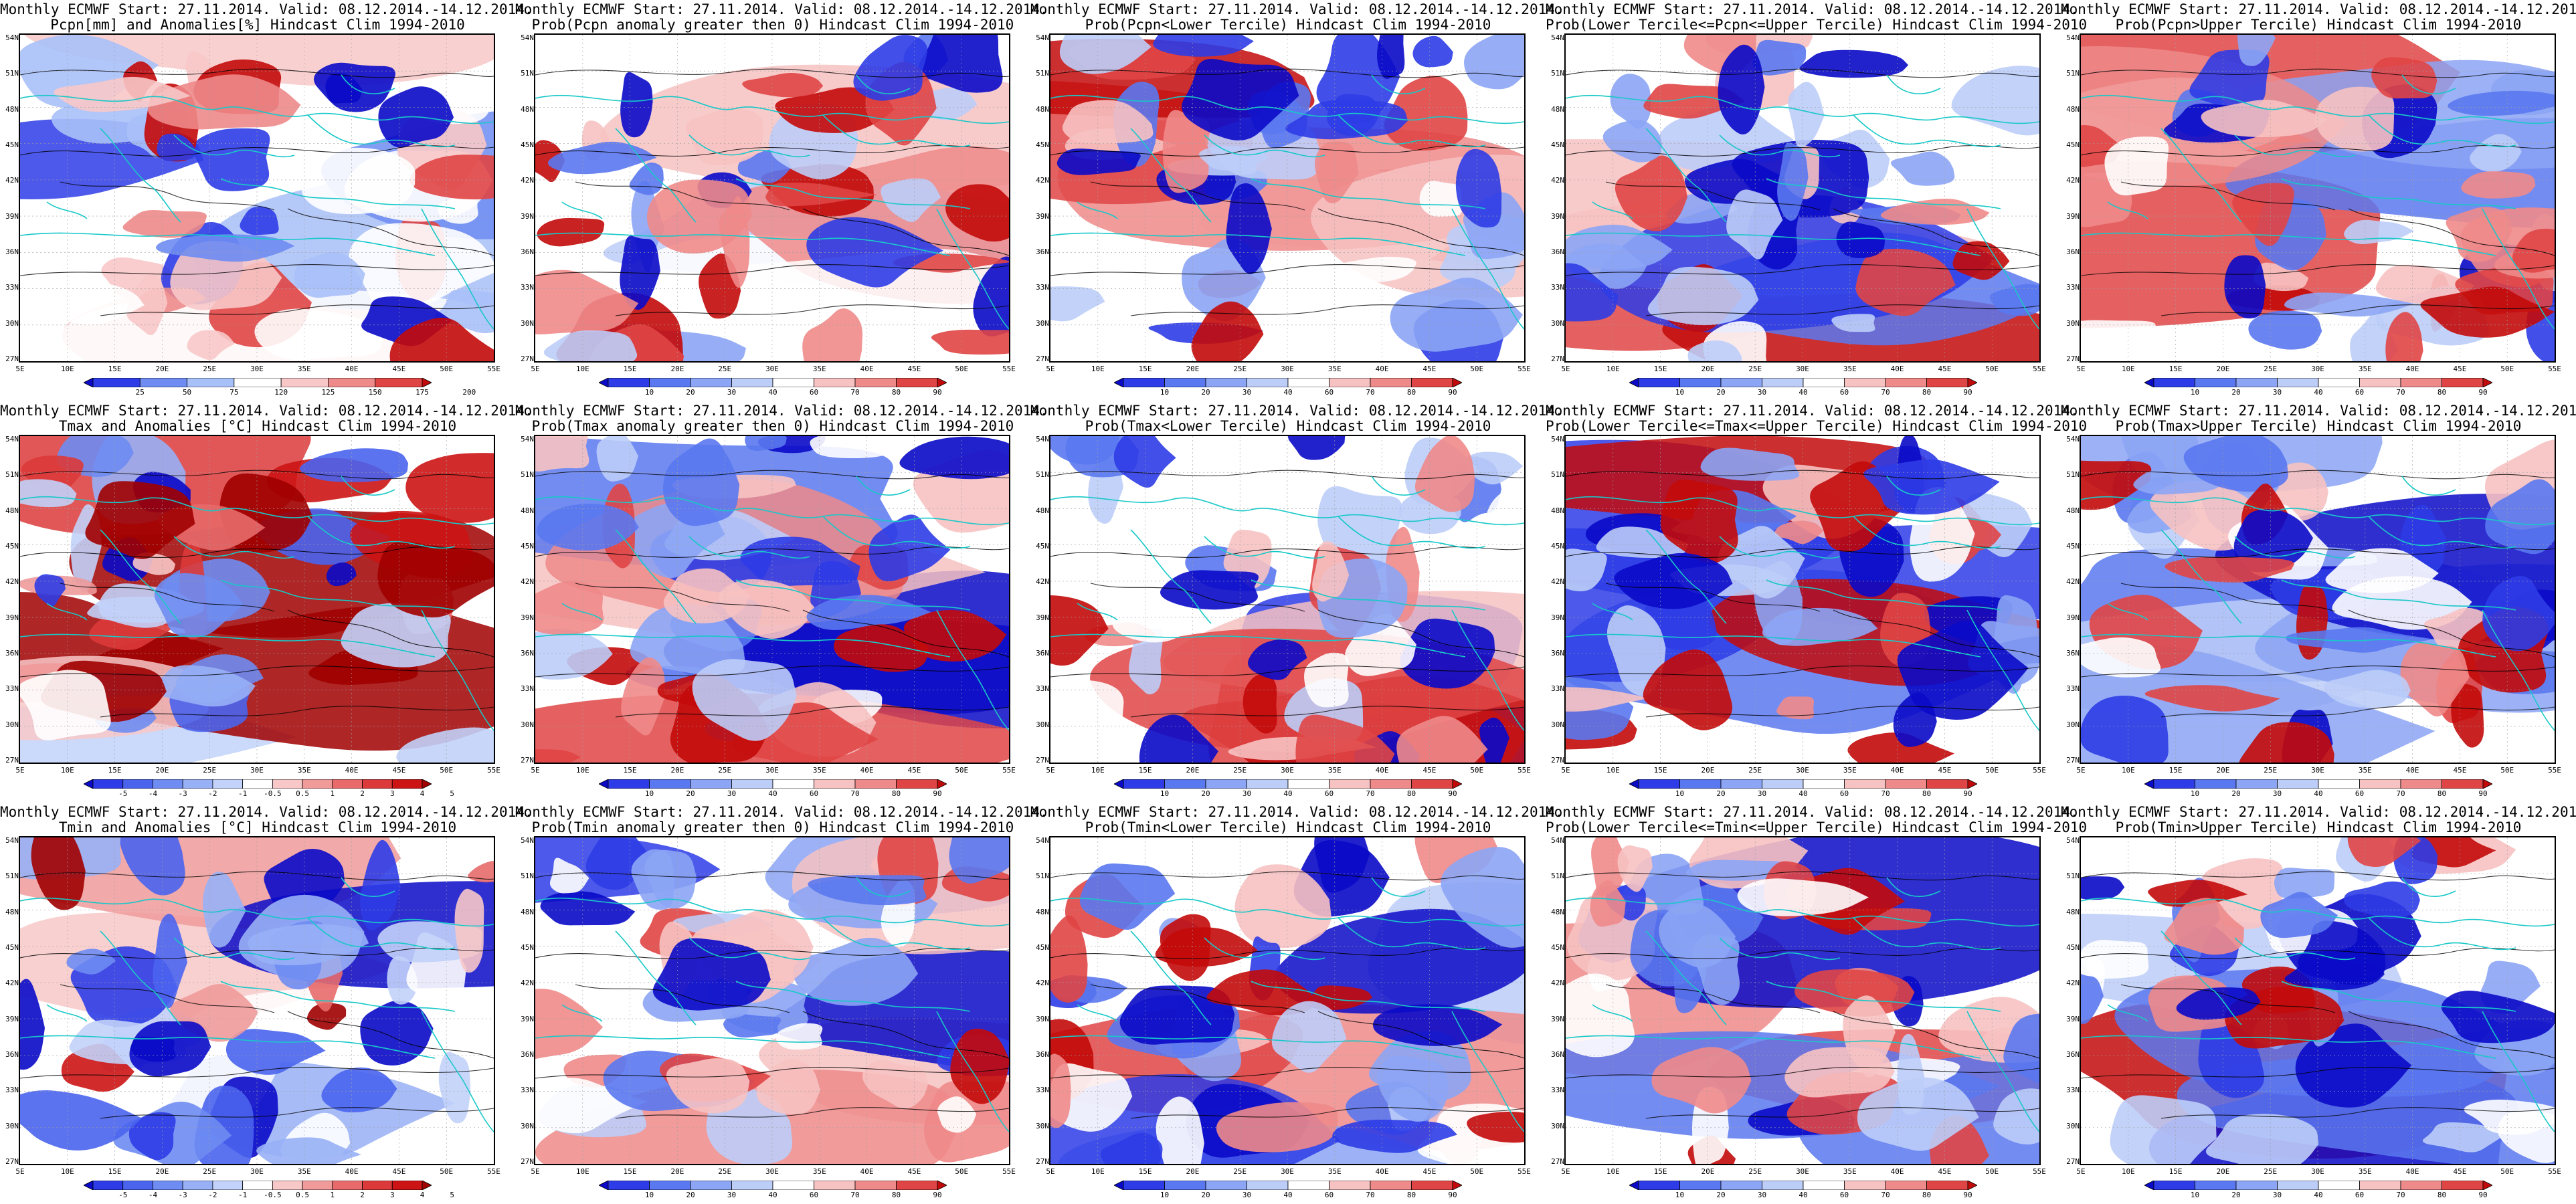 This screenshot has height=1204, width=2576. I want to click on lon-label: 35E, so click(1850, 1171).